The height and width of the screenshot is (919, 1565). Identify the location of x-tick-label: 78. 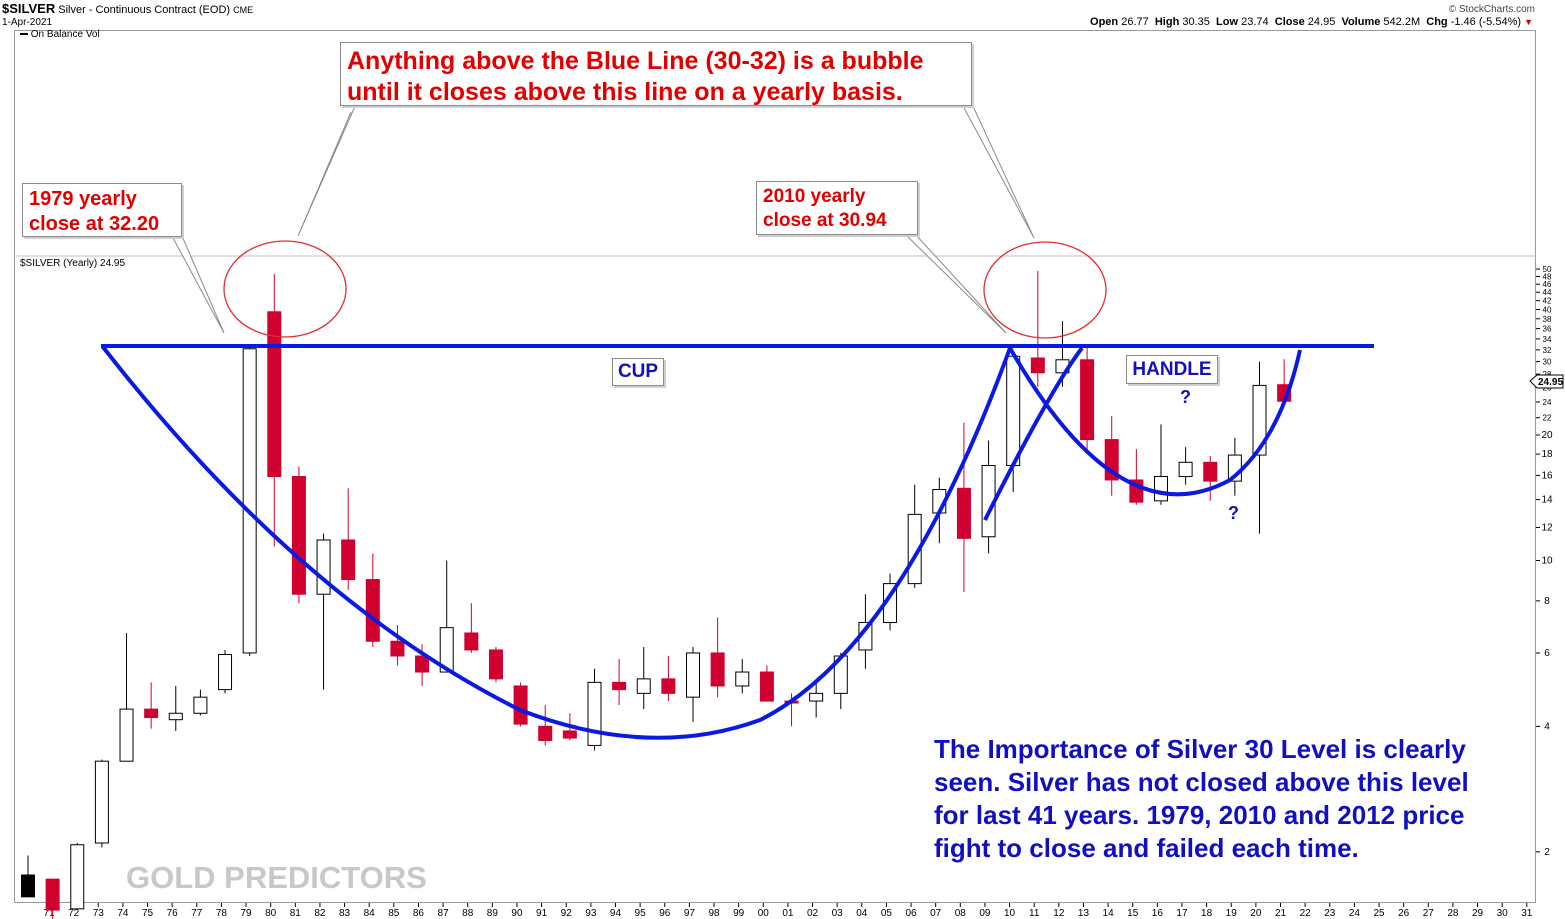
(222, 913).